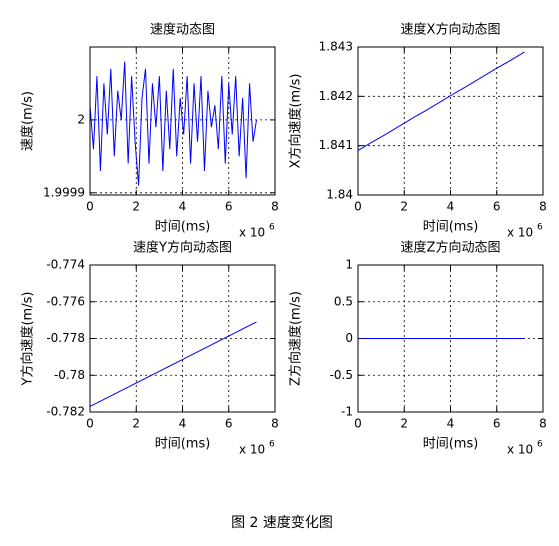 The image size is (559, 546). What do you see at coordinates (65, 265) in the screenshot?
I see `y-tick-label: -0.774` at bounding box center [65, 265].